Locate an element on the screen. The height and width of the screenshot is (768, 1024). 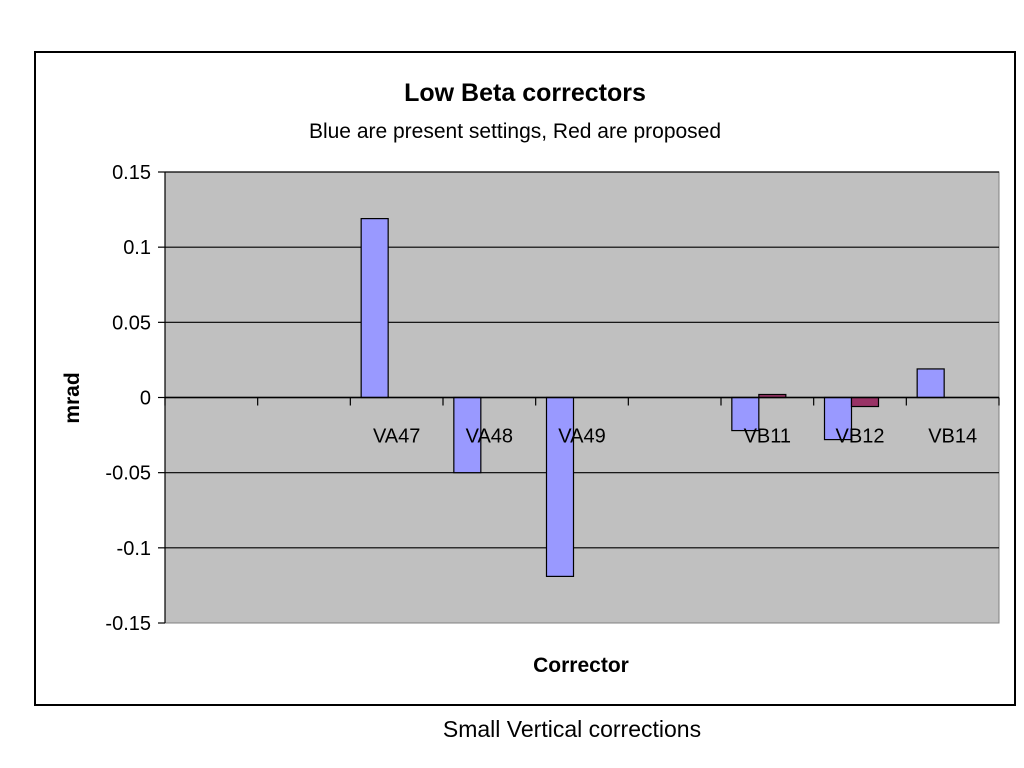
chart-title: Low Beta correctors is located at coordinates (525, 93).